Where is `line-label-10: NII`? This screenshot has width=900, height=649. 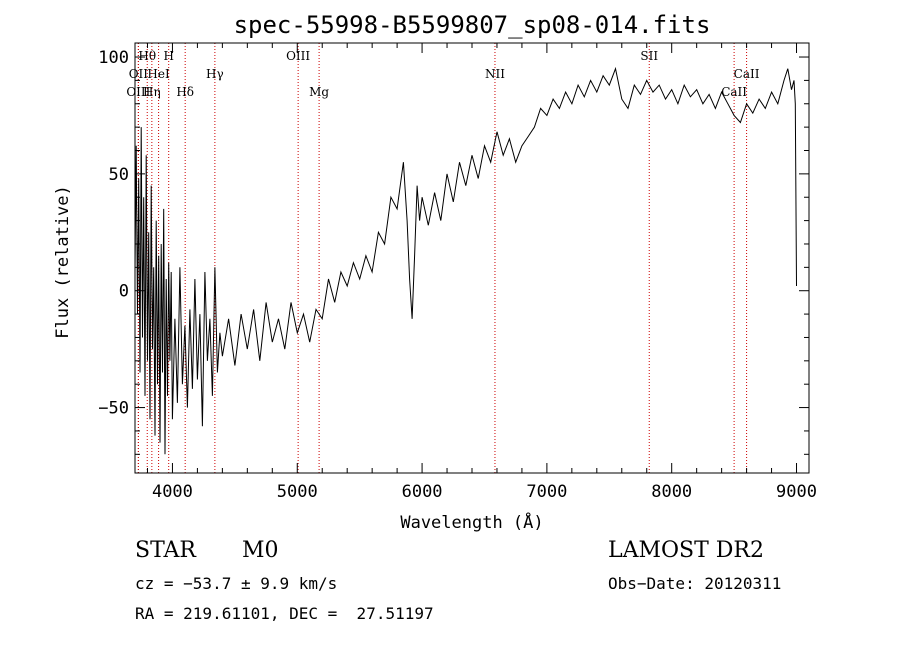 line-label-10: NII is located at coordinates (495, 74).